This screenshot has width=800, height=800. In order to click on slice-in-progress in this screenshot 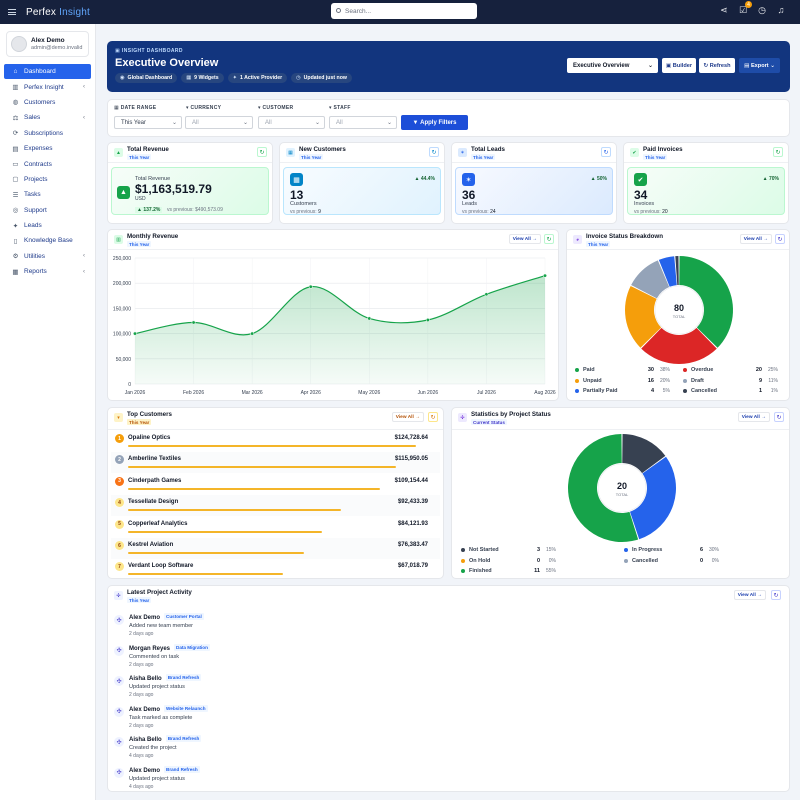, I will do `click(652, 498)`.